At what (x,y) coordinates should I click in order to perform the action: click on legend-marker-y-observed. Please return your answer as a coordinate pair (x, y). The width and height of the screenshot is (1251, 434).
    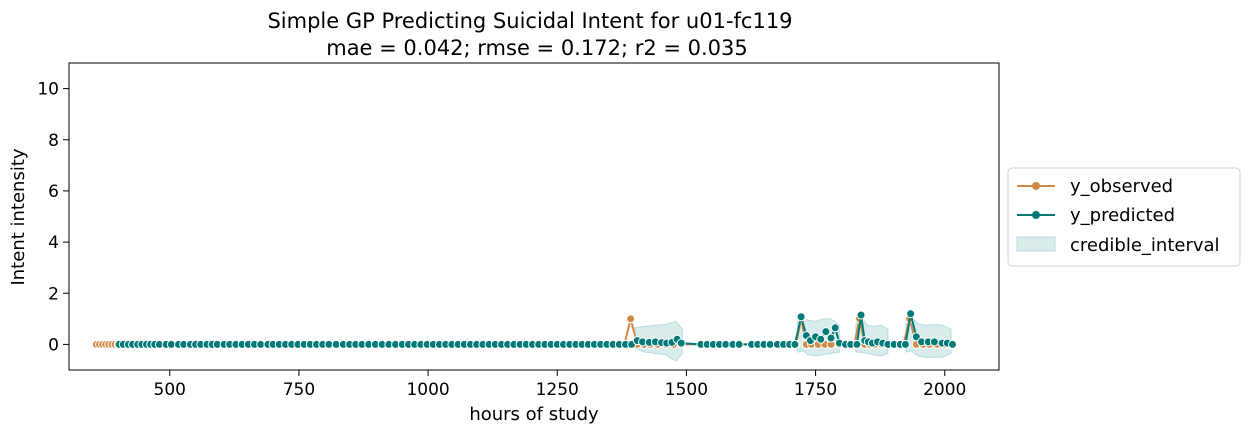
    Looking at the image, I should click on (1036, 186).